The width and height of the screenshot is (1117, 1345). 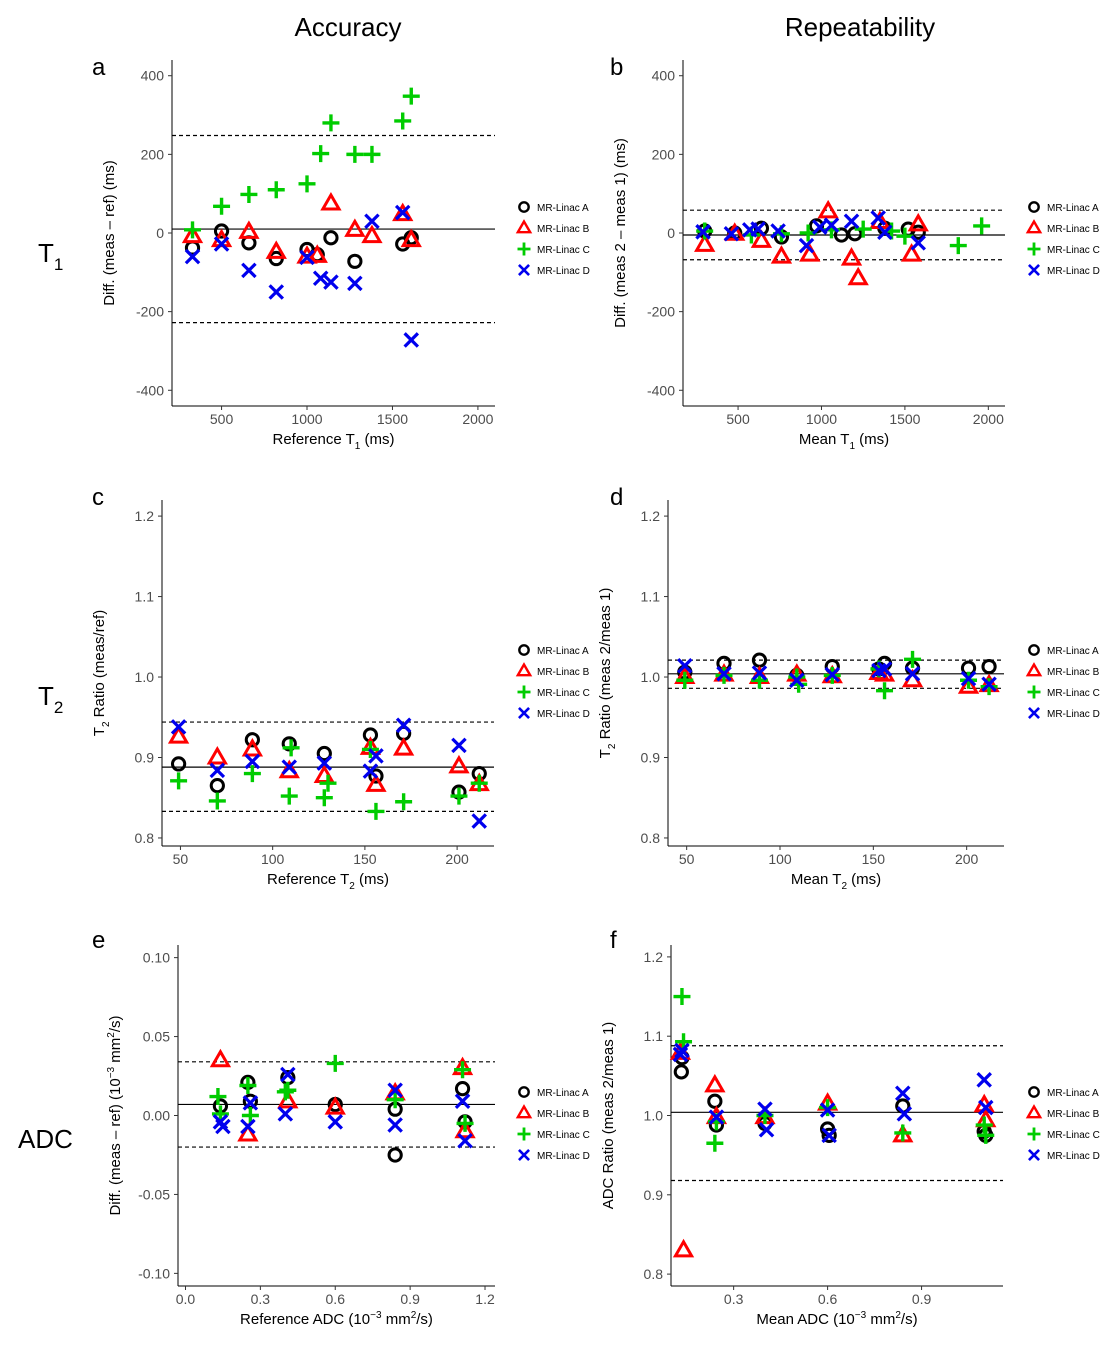 What do you see at coordinates (620, 233) in the screenshot?
I see `y-axis-label: Diff. (meas 2 – meas 1) (ms)` at bounding box center [620, 233].